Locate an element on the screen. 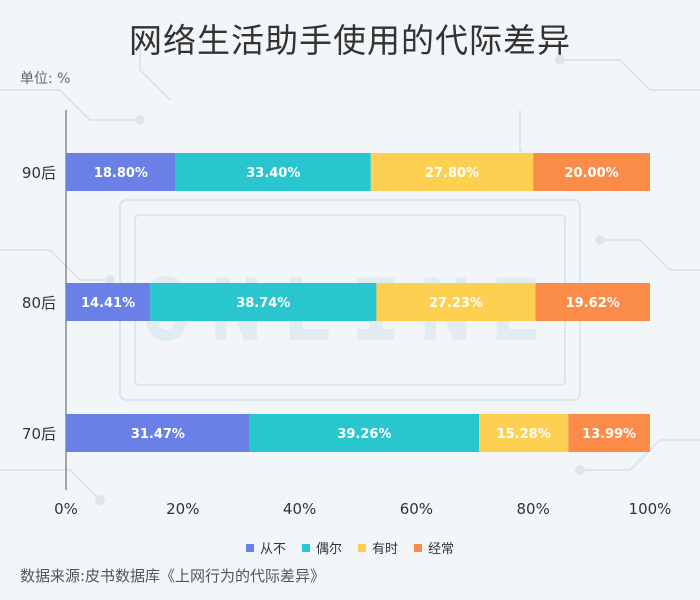 The width and height of the screenshot is (700, 600). chart-title: 网络生活助手使用的代际差异 is located at coordinates (350, 40).